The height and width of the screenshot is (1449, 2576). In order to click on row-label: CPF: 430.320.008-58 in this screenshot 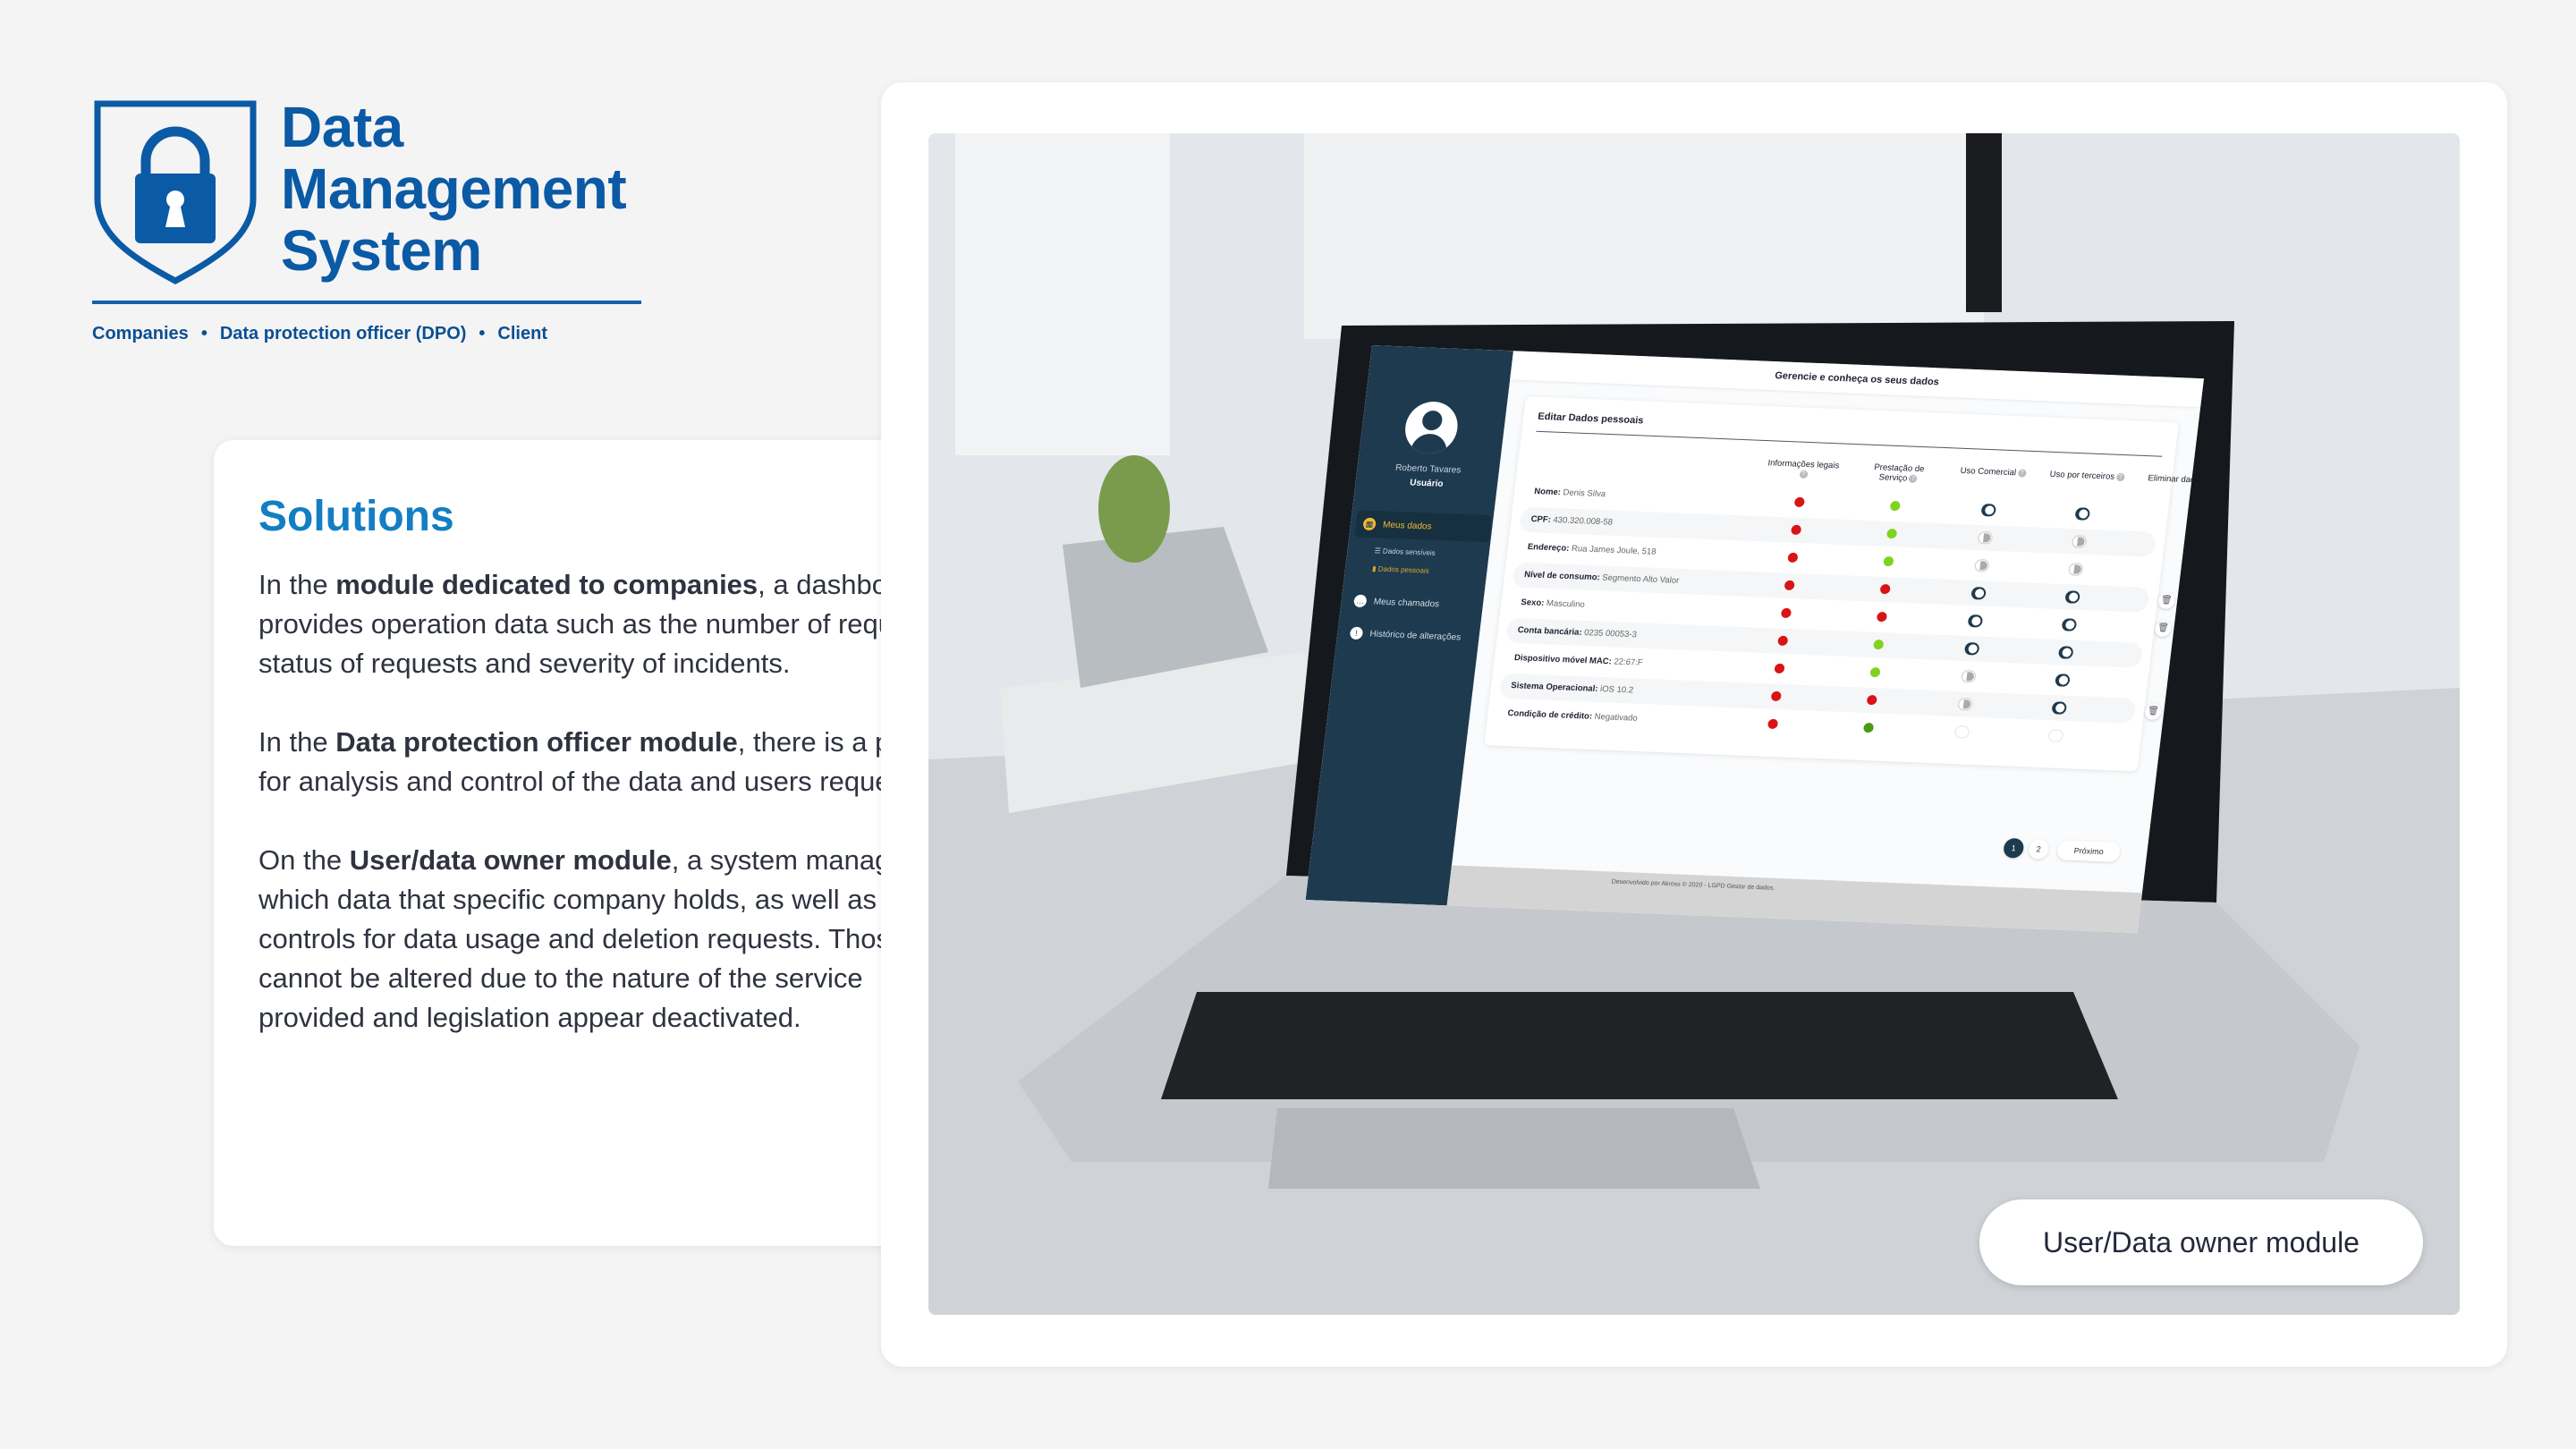, I will do `click(1572, 521)`.